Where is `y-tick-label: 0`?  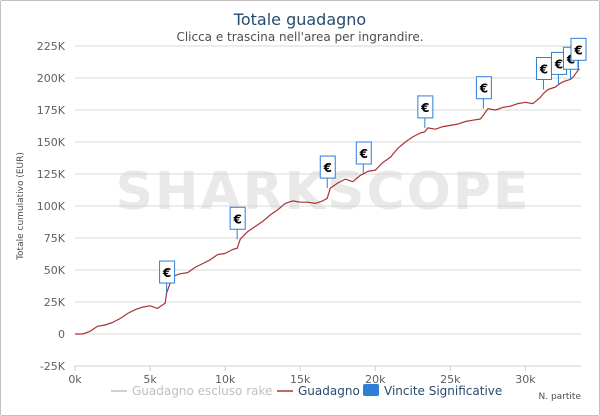
y-tick-label: 0 is located at coordinates (61, 334).